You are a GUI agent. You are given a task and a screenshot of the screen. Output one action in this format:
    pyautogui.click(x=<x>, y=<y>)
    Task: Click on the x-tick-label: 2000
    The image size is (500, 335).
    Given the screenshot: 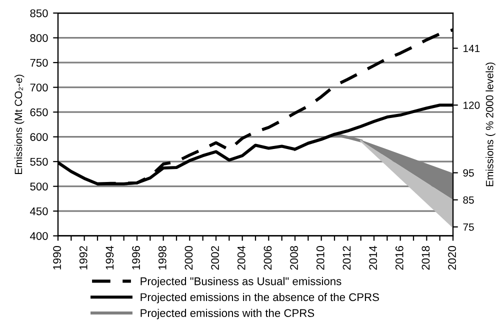 What is the action you would take?
    pyautogui.click(x=188, y=258)
    